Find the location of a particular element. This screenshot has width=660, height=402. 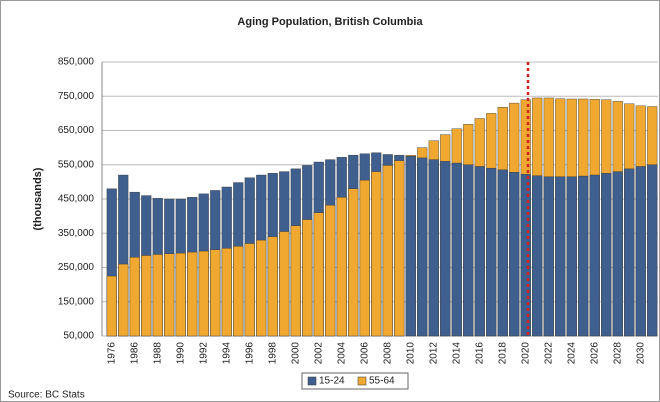

y-axis-label: (thousands) is located at coordinates (38, 198).